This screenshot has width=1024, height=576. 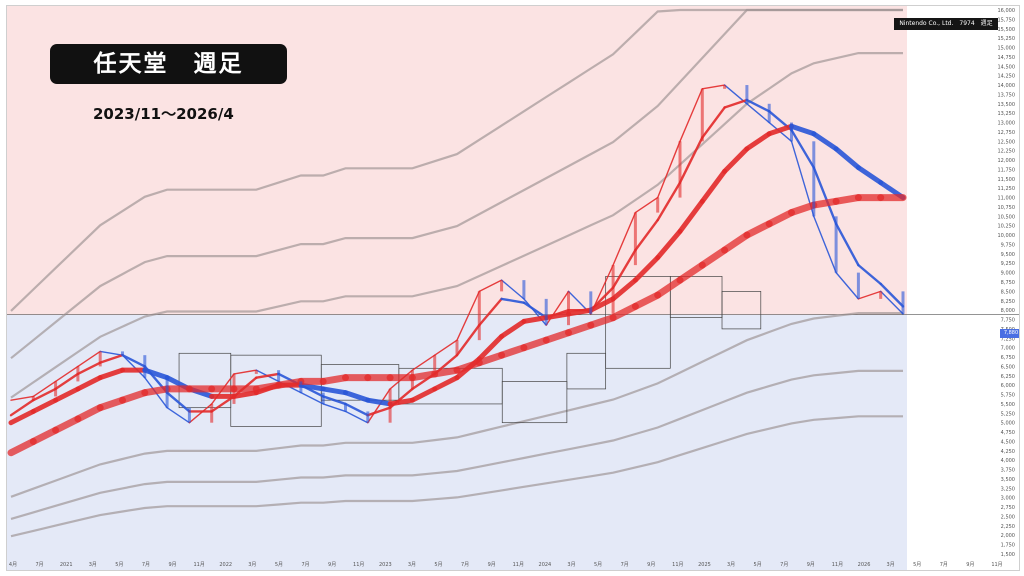 I want to click on y-tick-label: 1,500, so click(x=1008, y=555).